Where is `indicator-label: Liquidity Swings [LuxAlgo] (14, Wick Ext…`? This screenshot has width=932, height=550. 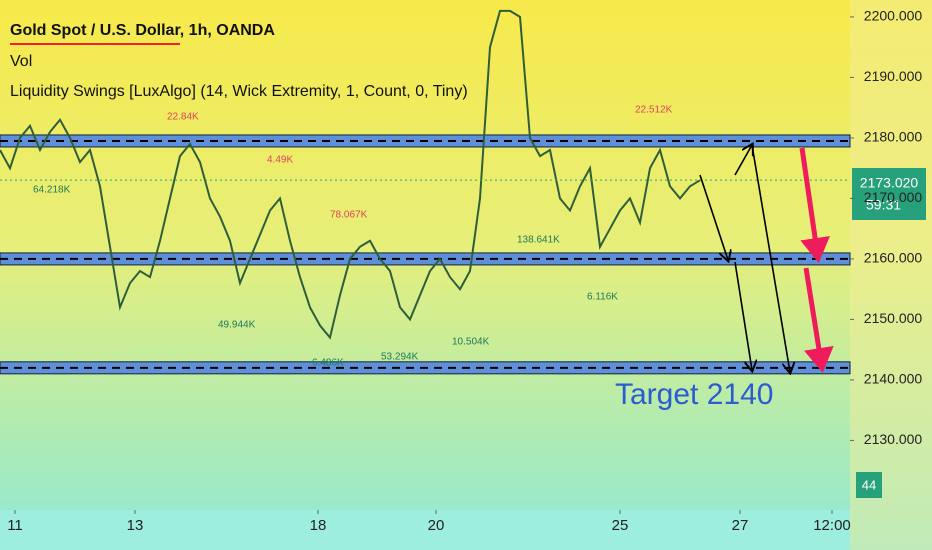
indicator-label: Liquidity Swings [LuxAlgo] (14, Wick Ext… is located at coordinates (239, 91).